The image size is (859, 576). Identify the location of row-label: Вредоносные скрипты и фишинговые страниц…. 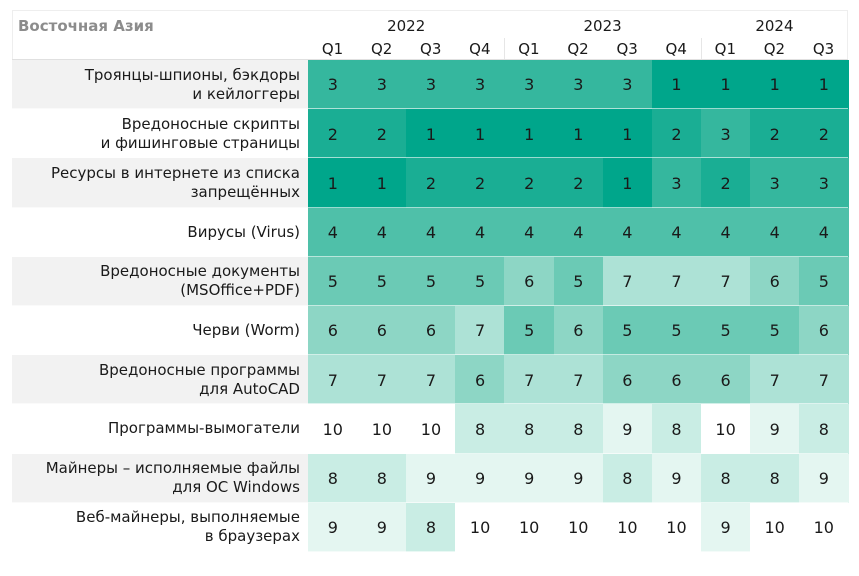
(200, 133).